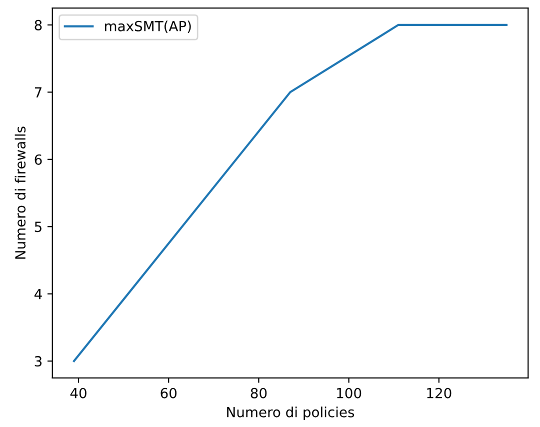  What do you see at coordinates (439, 393) in the screenshot?
I see `x-tick-label: 120` at bounding box center [439, 393].